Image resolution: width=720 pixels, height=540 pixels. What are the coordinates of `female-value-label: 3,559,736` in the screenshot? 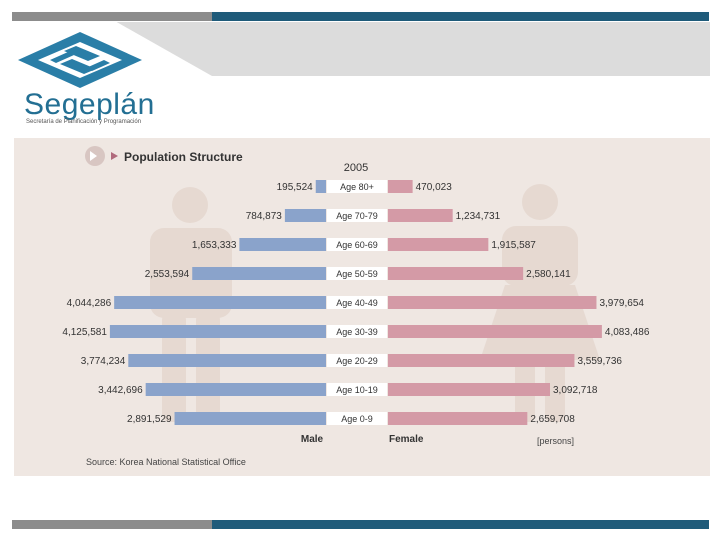 It's located at (599, 361).